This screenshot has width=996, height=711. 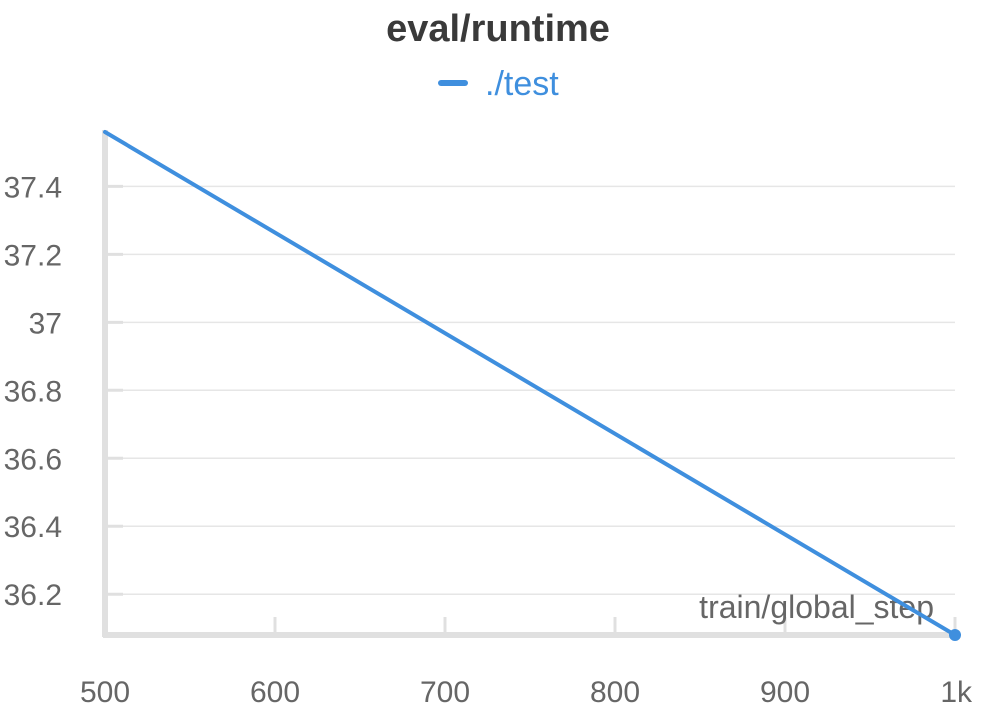 What do you see at coordinates (445, 692) in the screenshot?
I see `x-tick-label: 700` at bounding box center [445, 692].